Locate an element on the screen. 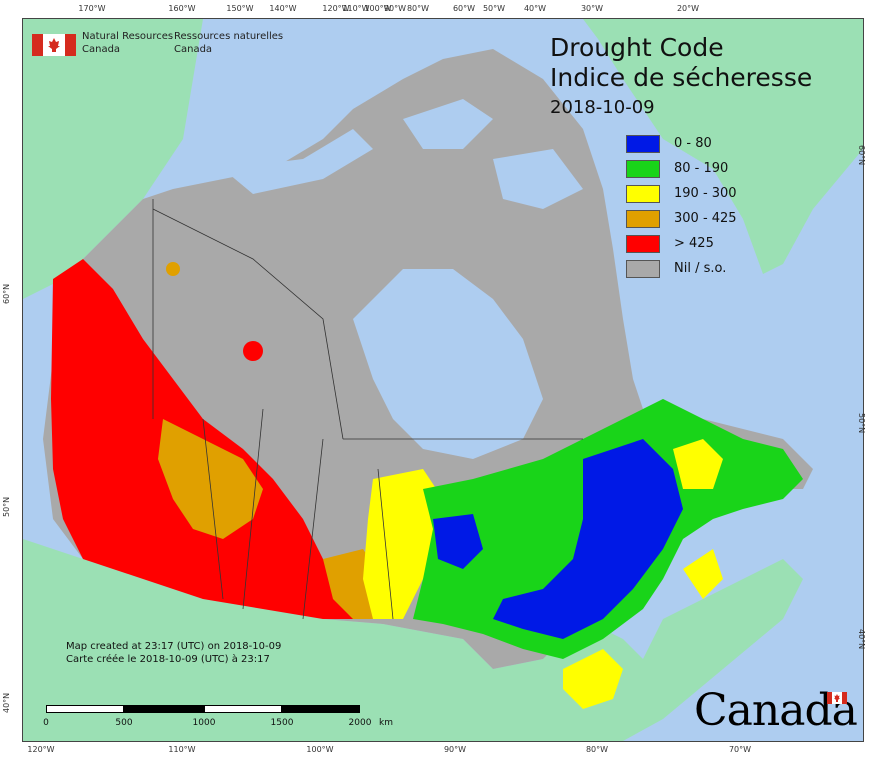 Image resolution: width=880 pixels, height=760 pixels. alaska-landmass is located at coordinates (113, 159).